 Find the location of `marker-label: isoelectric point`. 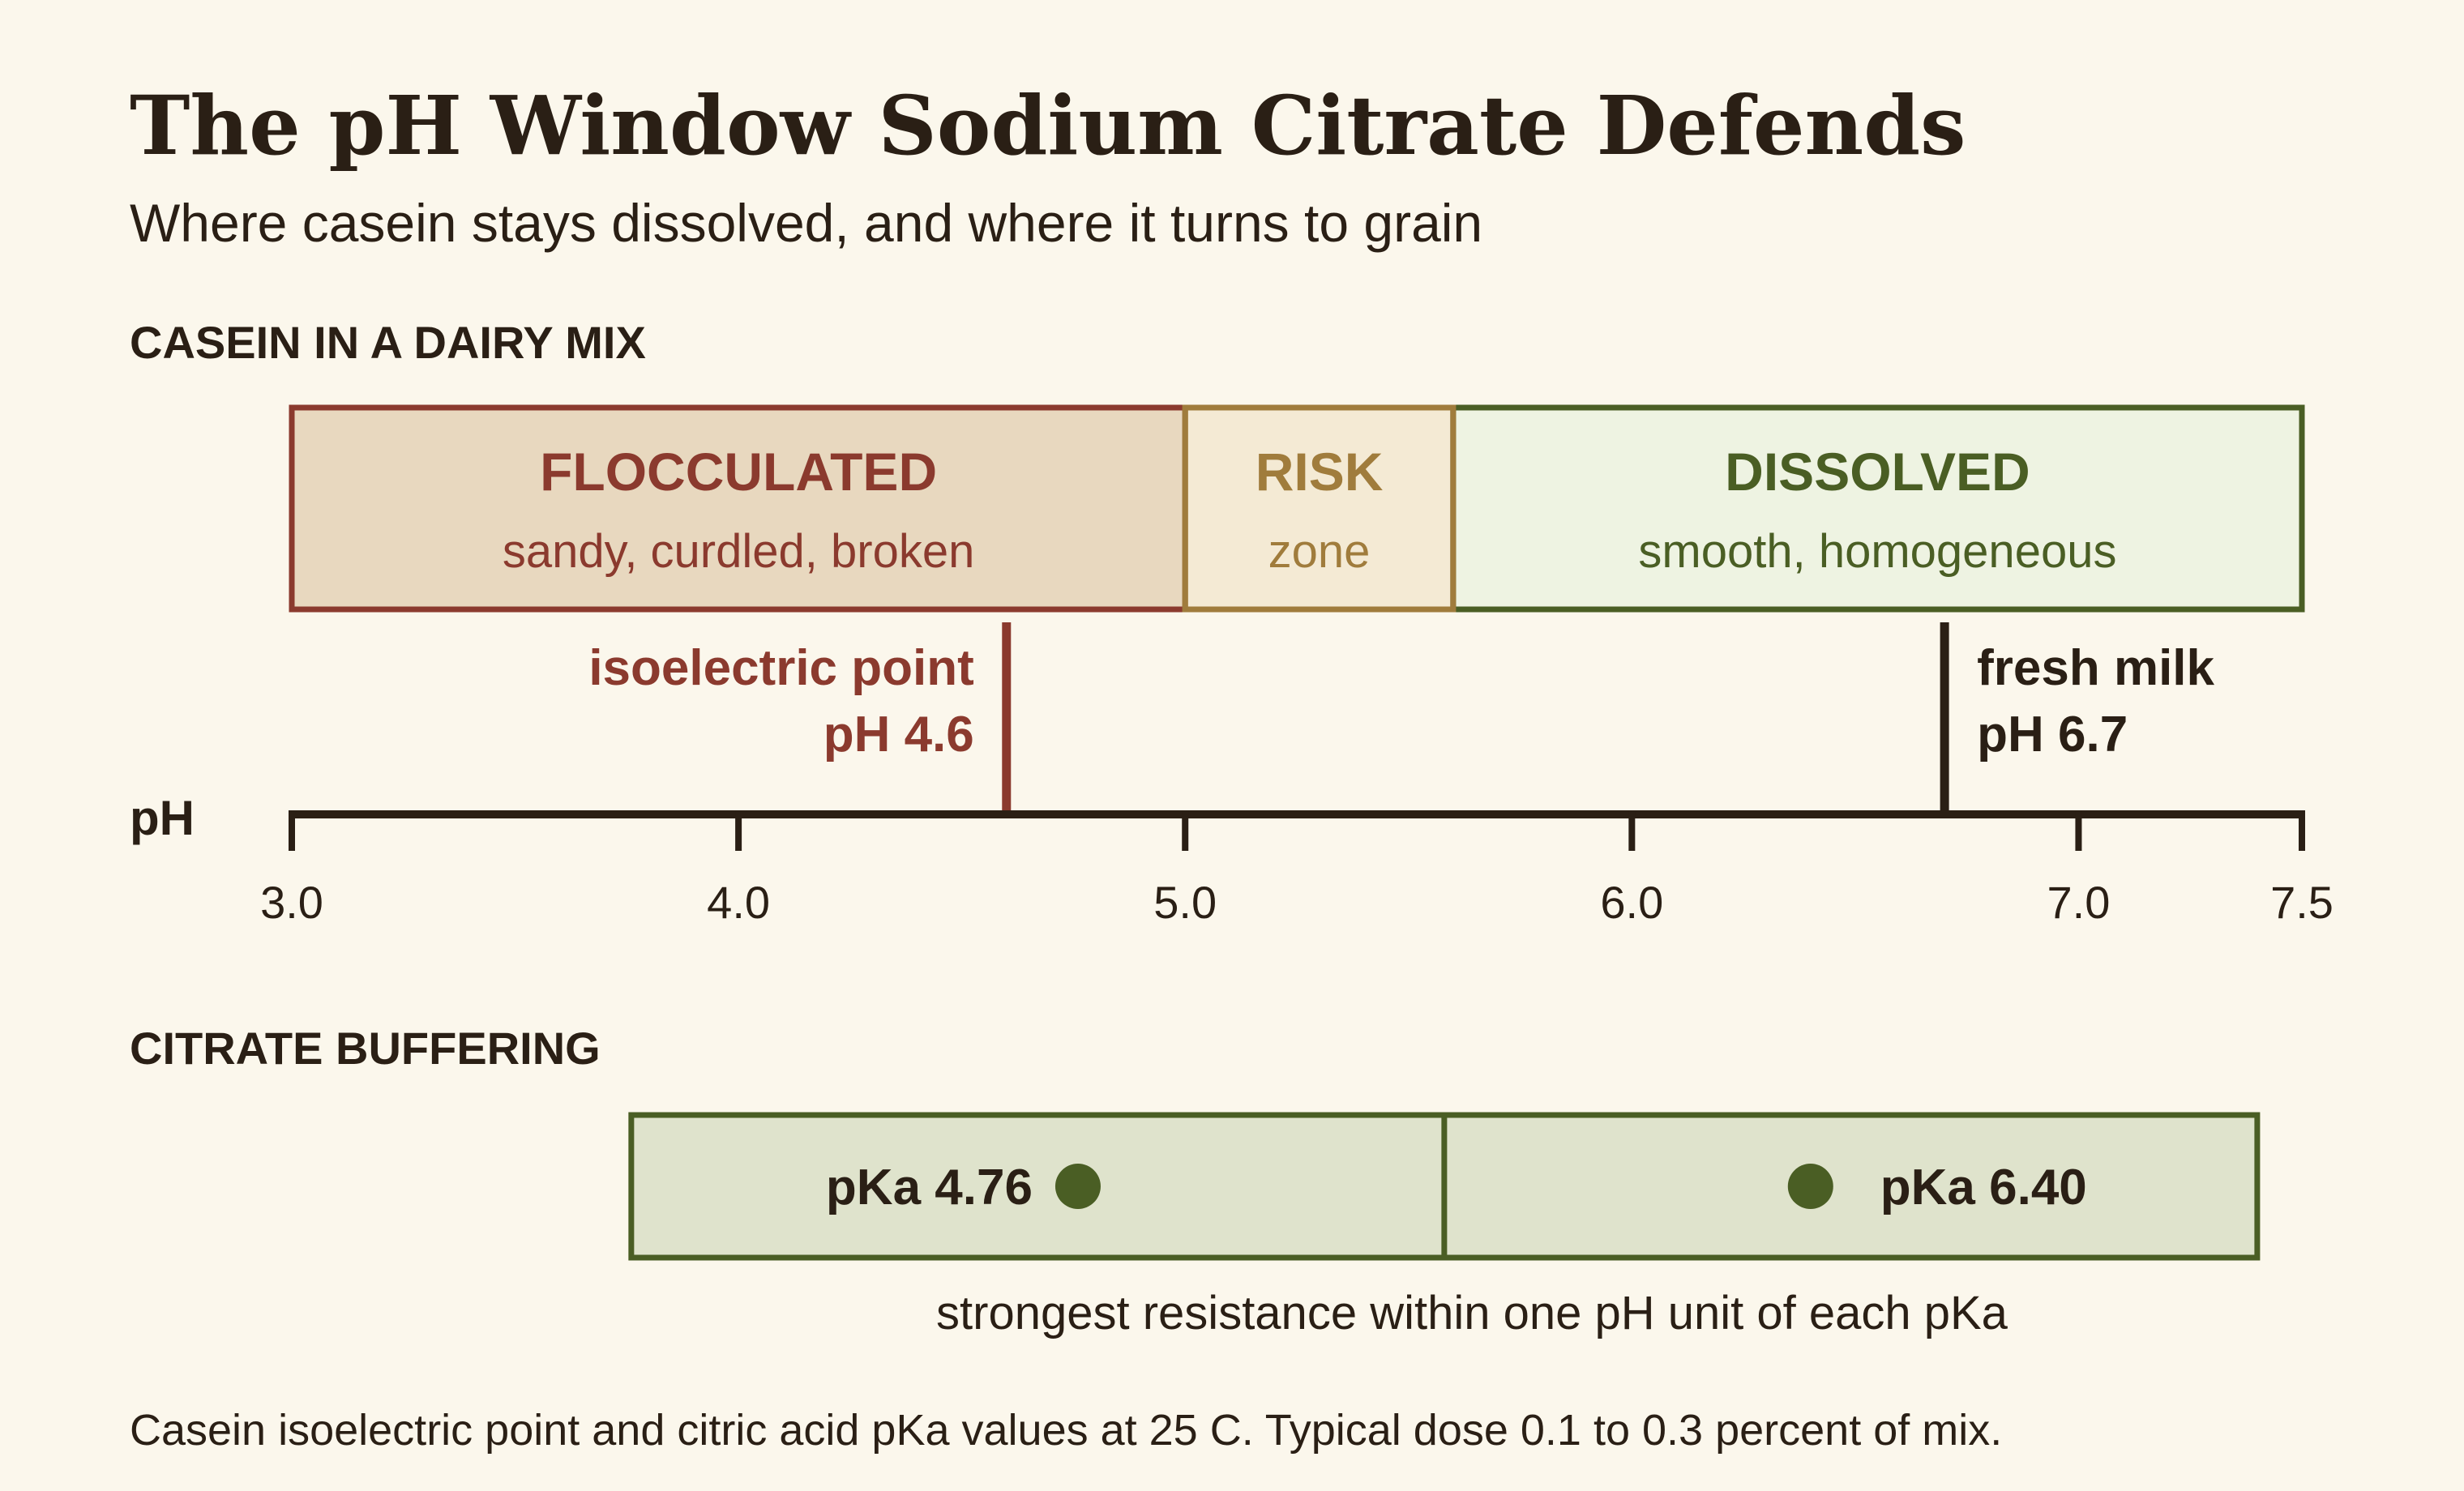

marker-label: isoelectric point is located at coordinates (780, 668).